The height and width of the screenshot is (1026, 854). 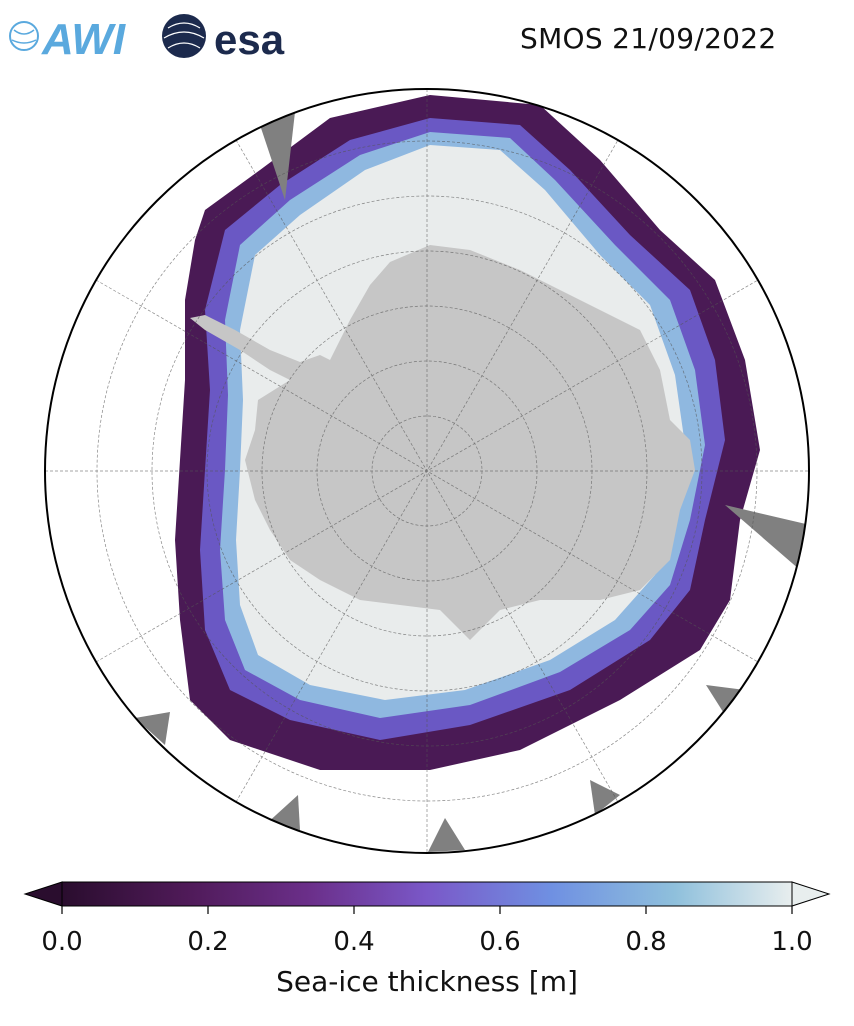 I want to click on esa-logo-text: esa, so click(x=249, y=39).